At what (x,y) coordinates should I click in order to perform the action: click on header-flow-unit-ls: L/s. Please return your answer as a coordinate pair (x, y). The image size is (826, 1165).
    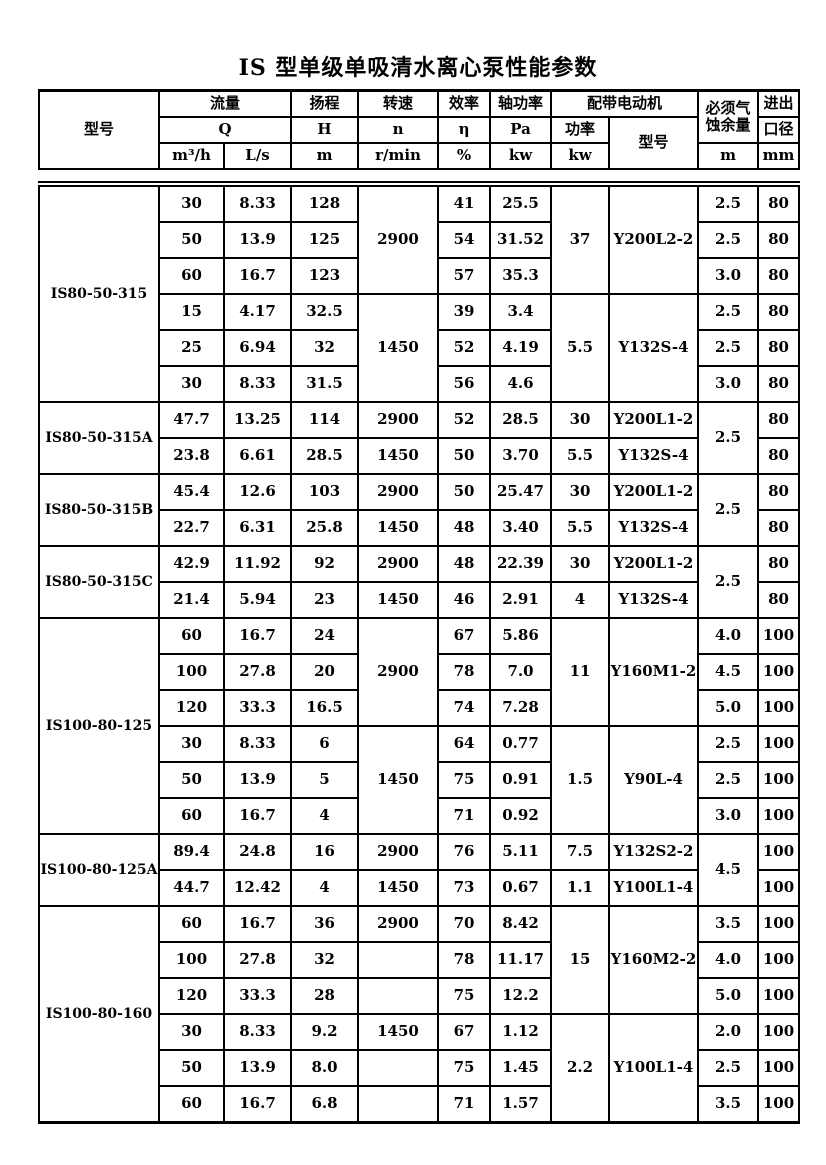
    Looking at the image, I should click on (257, 156).